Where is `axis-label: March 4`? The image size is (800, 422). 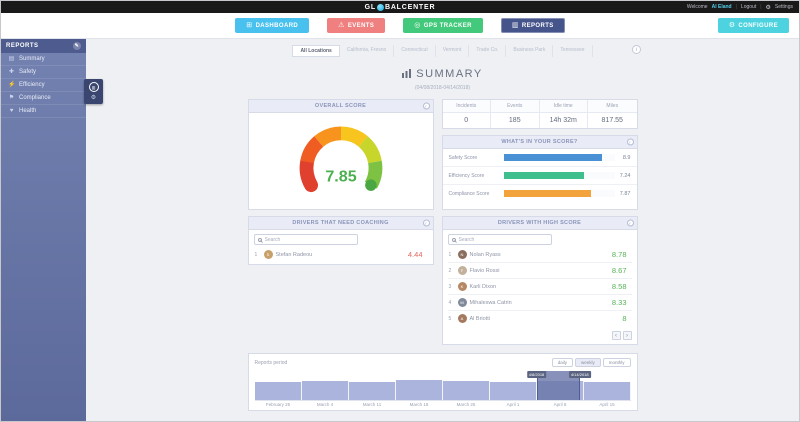 axis-label: March 4 is located at coordinates (325, 404).